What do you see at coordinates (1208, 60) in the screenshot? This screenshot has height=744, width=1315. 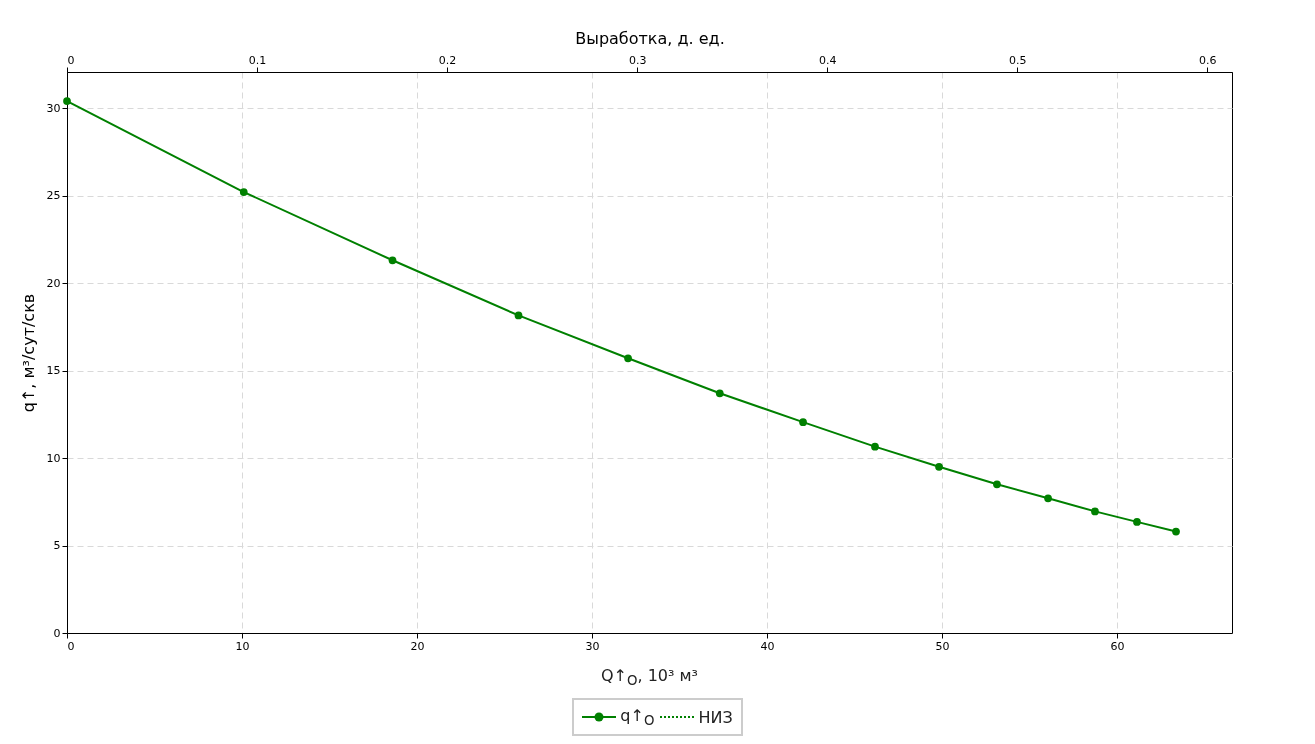 I see `x2-tick-label: 0.6` at bounding box center [1208, 60].